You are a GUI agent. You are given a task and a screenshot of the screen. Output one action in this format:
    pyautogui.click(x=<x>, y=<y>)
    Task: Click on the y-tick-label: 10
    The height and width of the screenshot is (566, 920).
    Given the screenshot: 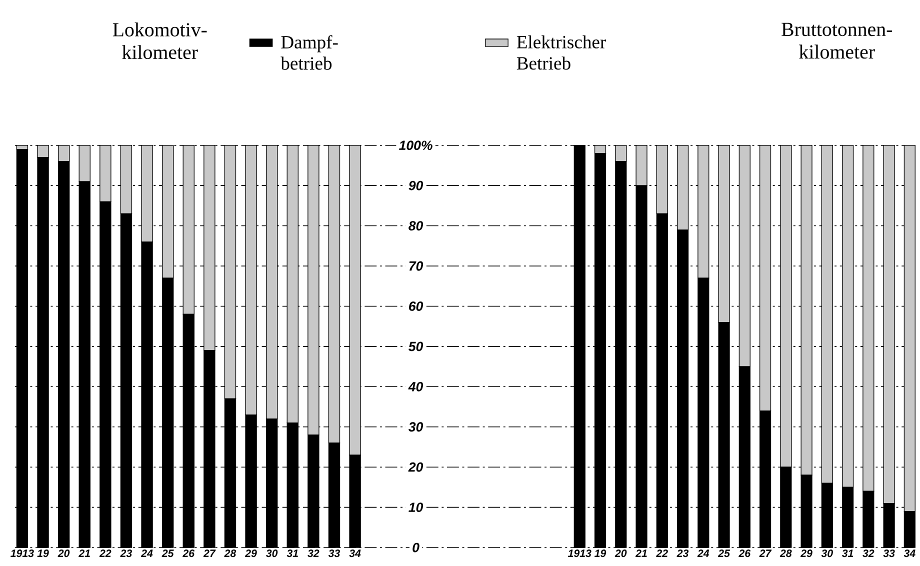 What is the action you would take?
    pyautogui.click(x=416, y=507)
    